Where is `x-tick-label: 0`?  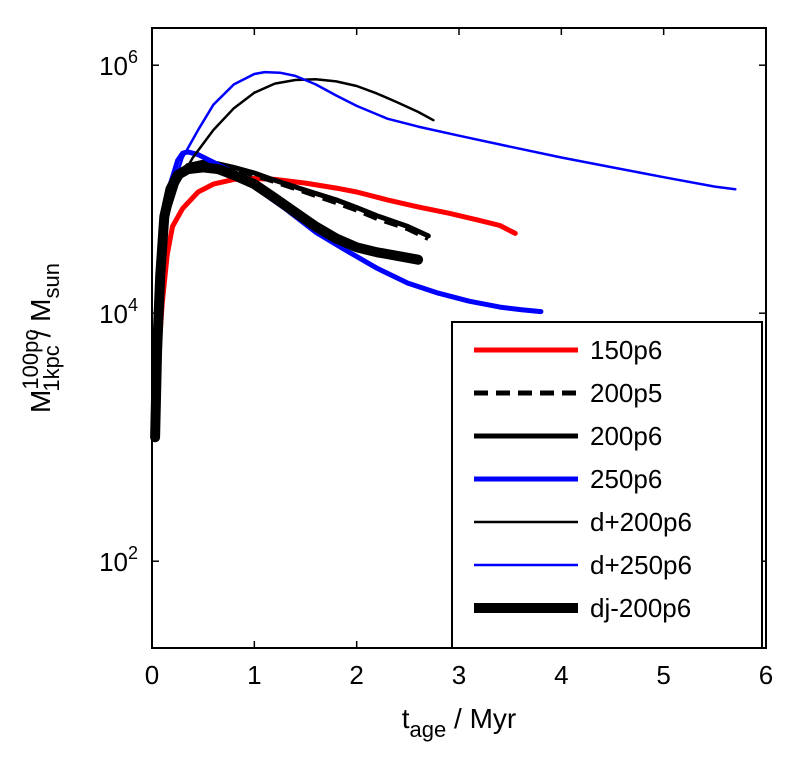
x-tick-label: 0 is located at coordinates (152, 675).